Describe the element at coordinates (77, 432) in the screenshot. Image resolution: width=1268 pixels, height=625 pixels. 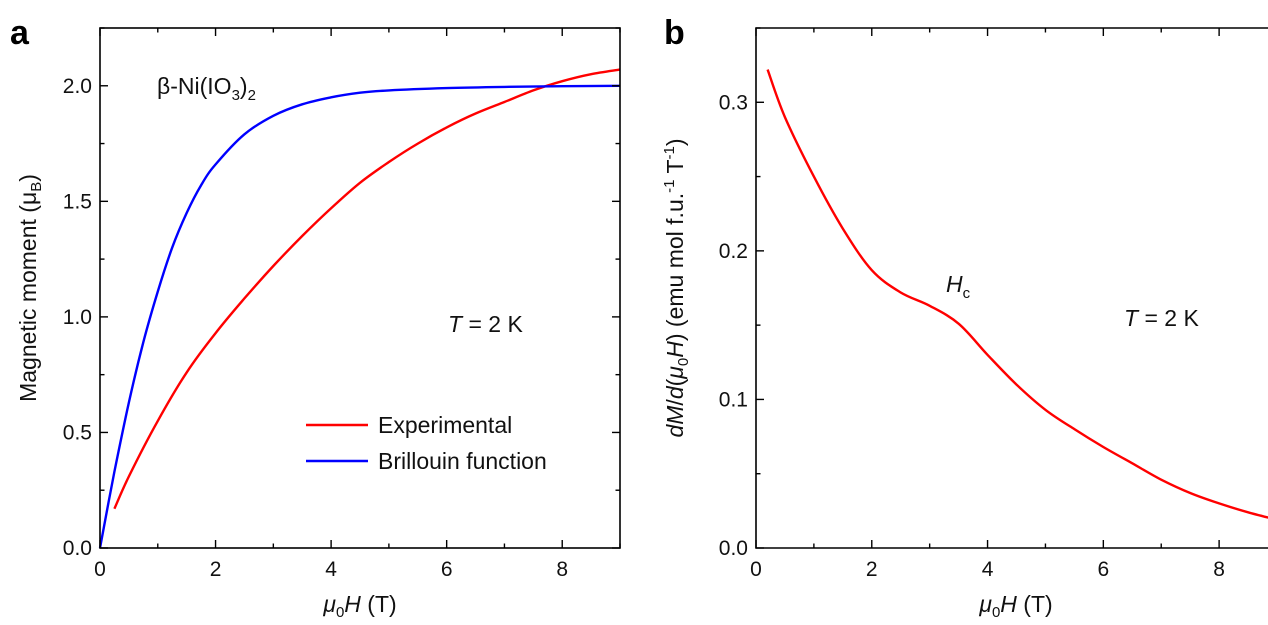
I see `panel-a-y-tick-label: 0.5` at that location.